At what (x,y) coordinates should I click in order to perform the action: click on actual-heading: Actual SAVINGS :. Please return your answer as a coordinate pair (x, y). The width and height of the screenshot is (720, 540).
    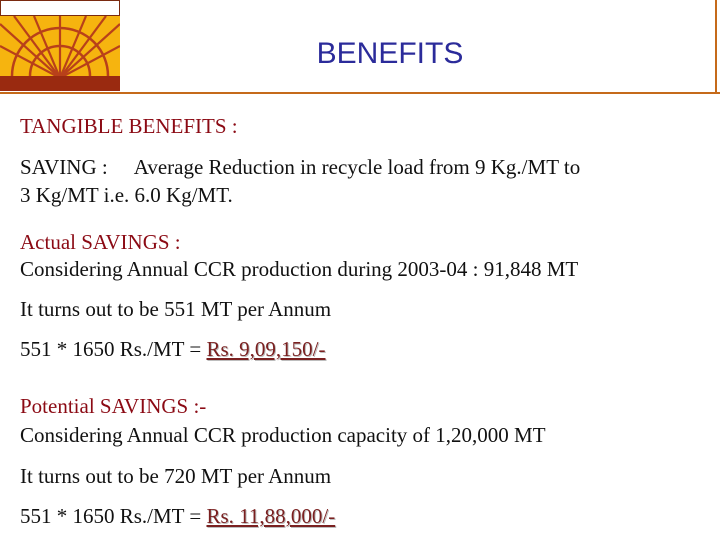
    Looking at the image, I should click on (100, 242).